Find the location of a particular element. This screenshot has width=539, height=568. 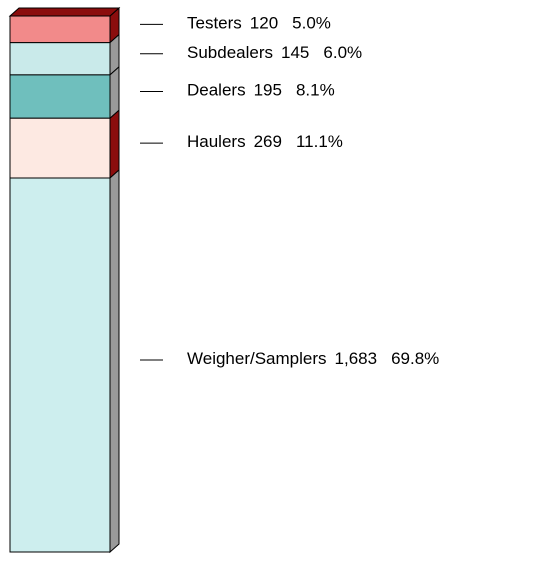

percent-label: 11.1% is located at coordinates (319, 142).